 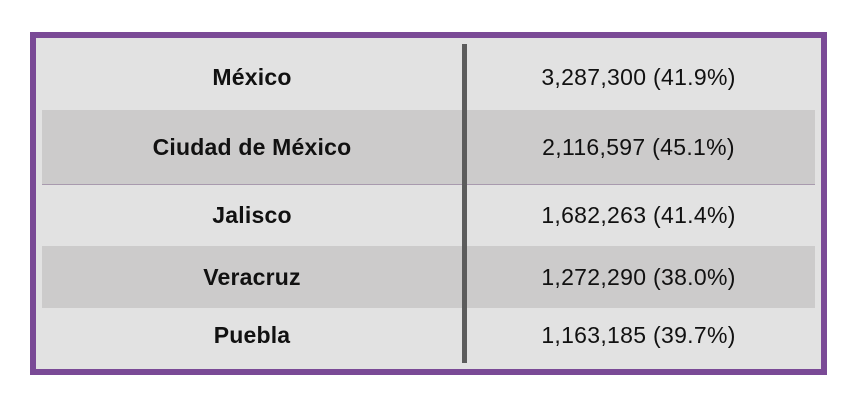 What do you see at coordinates (638, 146) in the screenshot?
I see `value-cell: 2,116,597 (45.1%)` at bounding box center [638, 146].